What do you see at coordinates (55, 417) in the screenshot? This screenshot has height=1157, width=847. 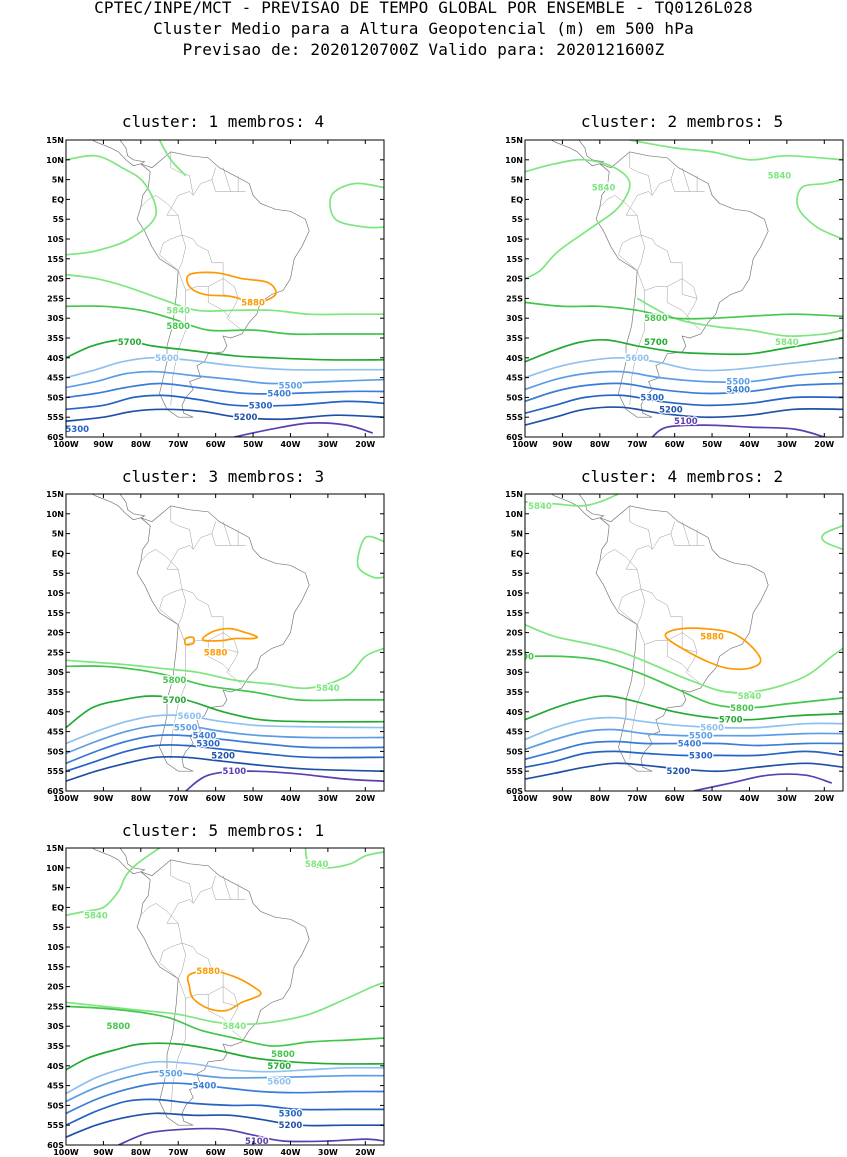 I see `lat-tick-label: 55S` at bounding box center [55, 417].